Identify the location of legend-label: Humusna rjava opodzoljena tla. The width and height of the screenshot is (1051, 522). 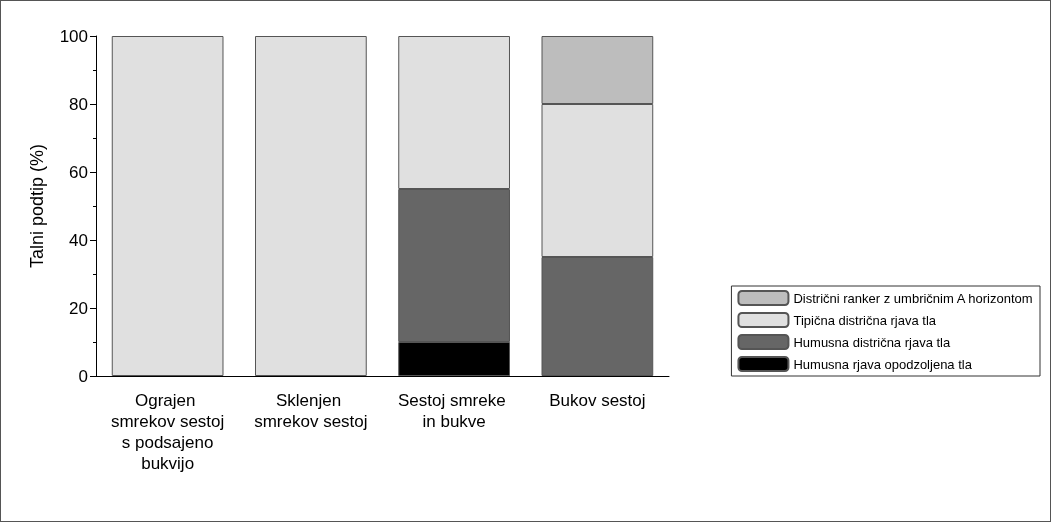
(883, 364).